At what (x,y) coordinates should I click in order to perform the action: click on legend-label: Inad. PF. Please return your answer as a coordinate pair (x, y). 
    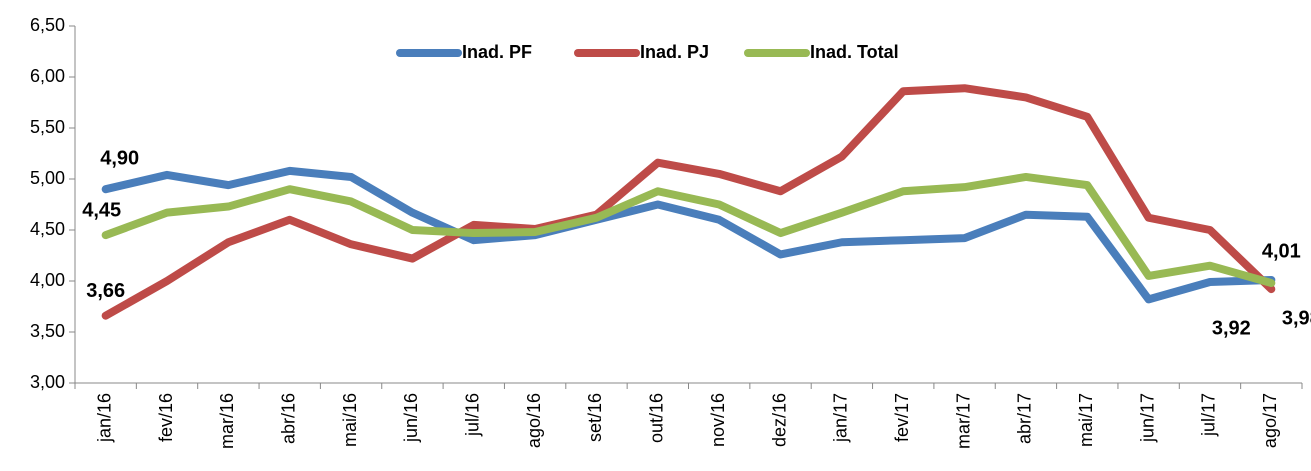
    Looking at the image, I should click on (497, 52).